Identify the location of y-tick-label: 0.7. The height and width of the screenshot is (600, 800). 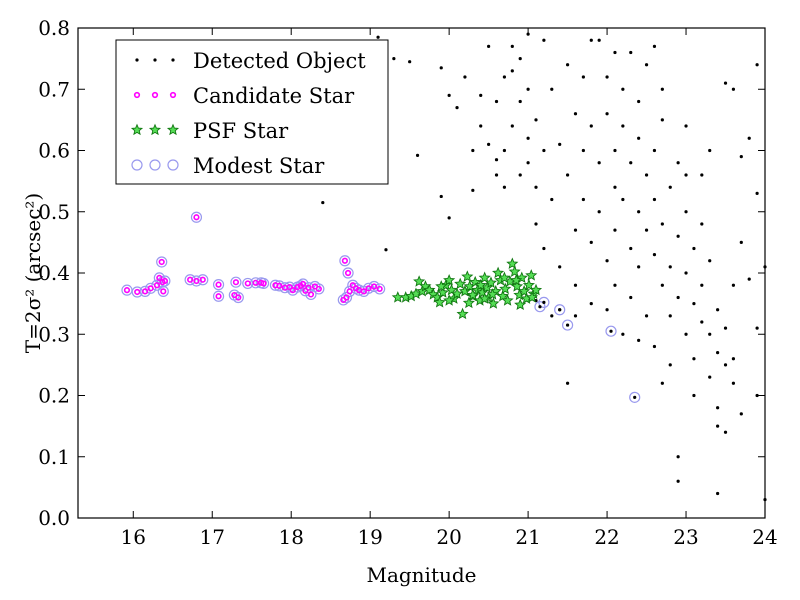
(54, 89).